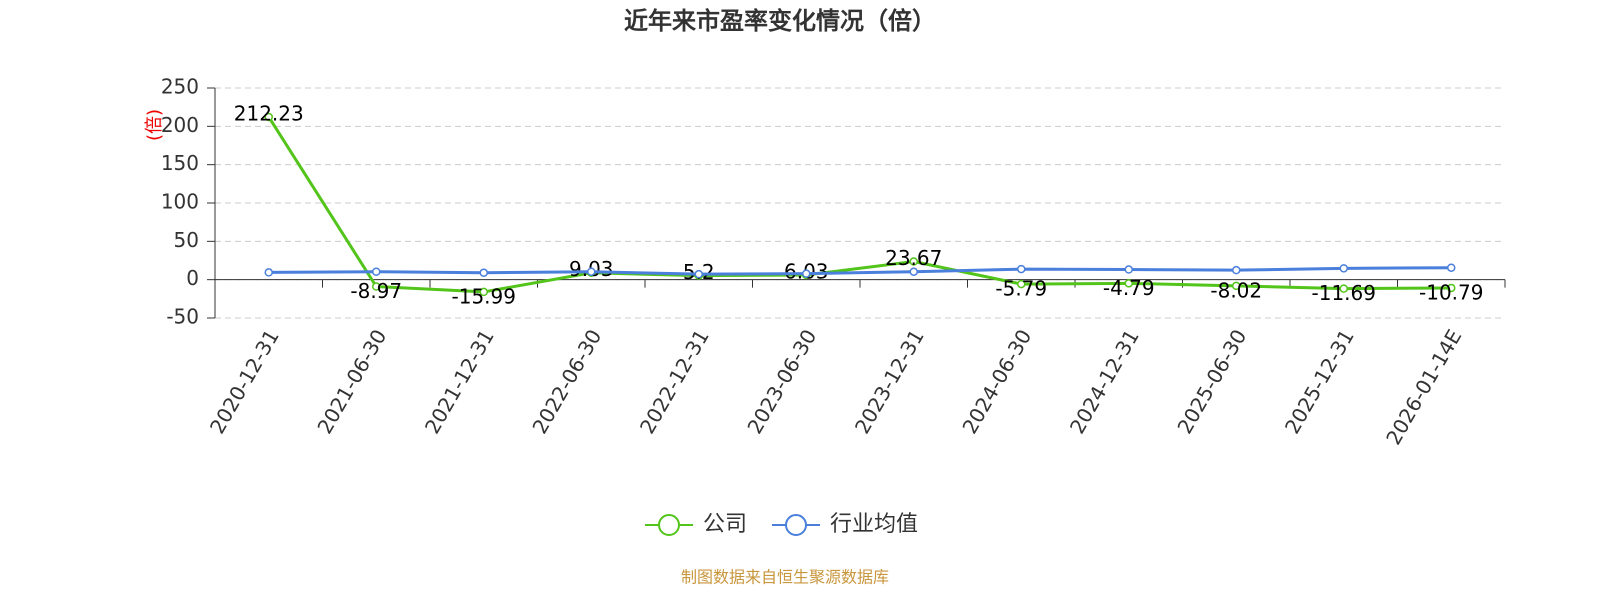 This screenshot has width=1600, height=600. I want to click on x-tick-label: 2024-06-30, so click(996, 381).